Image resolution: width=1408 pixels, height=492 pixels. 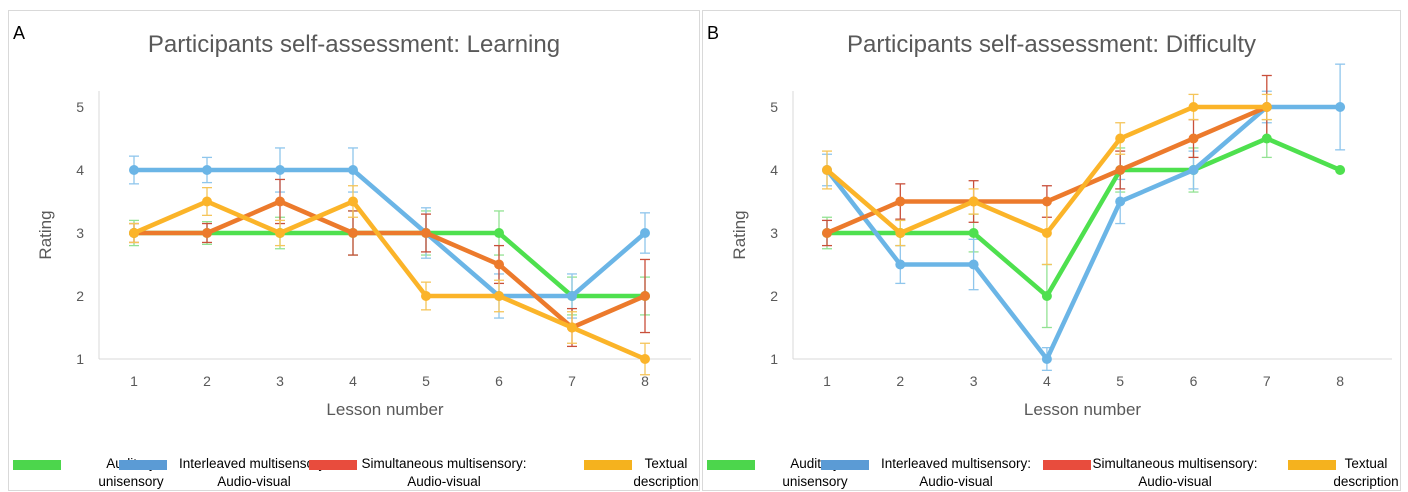 What do you see at coordinates (572, 381) in the screenshot?
I see `x-tick-label: 7` at bounding box center [572, 381].